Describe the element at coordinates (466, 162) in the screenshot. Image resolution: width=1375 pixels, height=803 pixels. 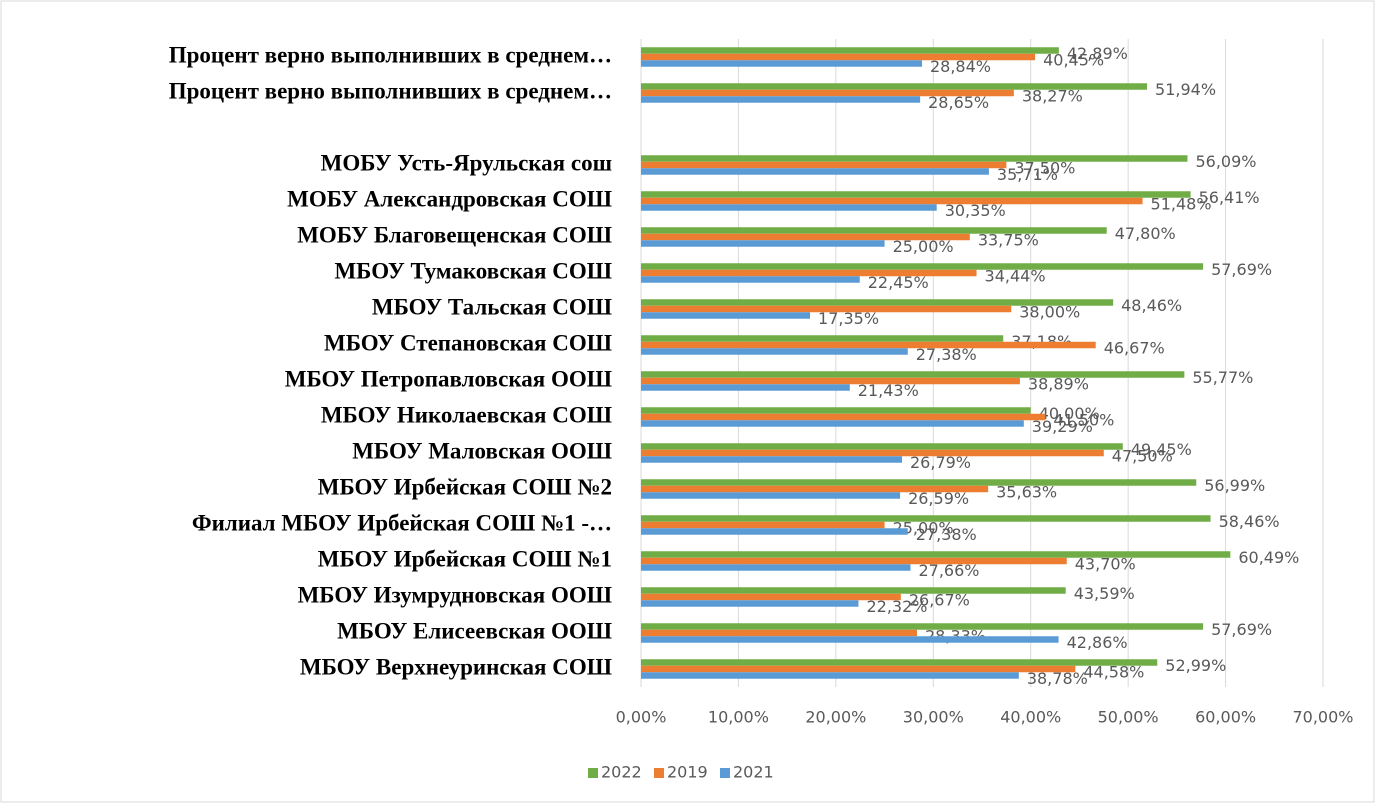
I see `category-label: МОБУ Усть-Ярульская сош` at that location.